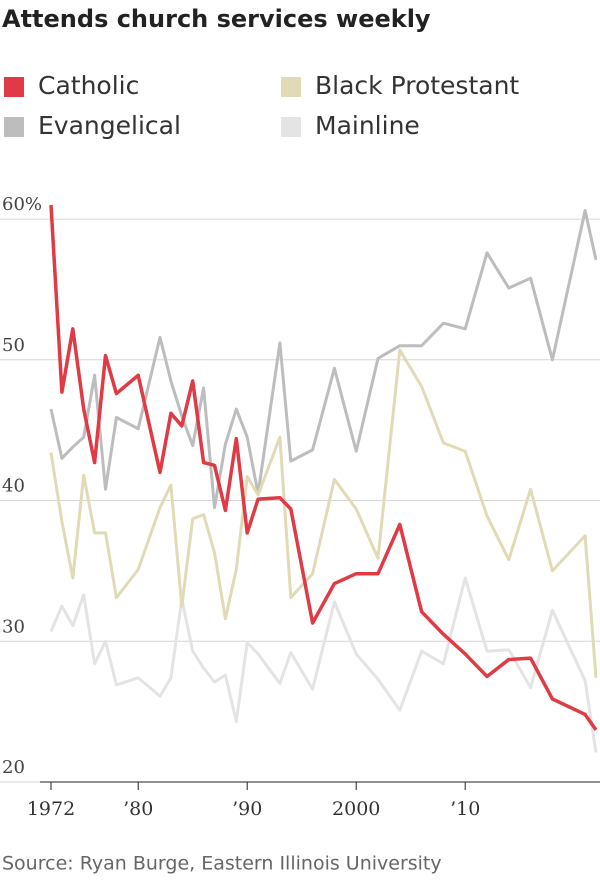 This screenshot has height=884, width=600. What do you see at coordinates (247, 809) in the screenshot?
I see `x-tick-label: ’90` at bounding box center [247, 809].